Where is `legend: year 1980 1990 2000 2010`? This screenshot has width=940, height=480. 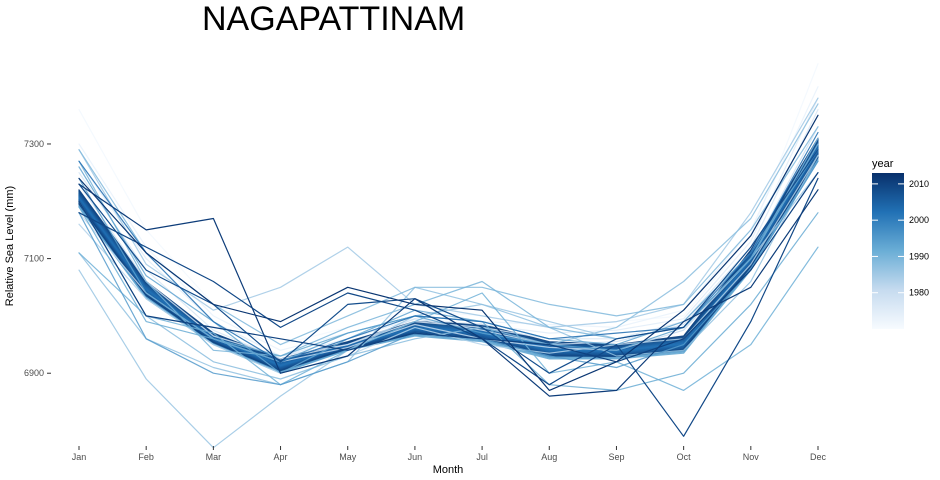
legend: year 1980 1990 2000 2010 is located at coordinates (900, 243).